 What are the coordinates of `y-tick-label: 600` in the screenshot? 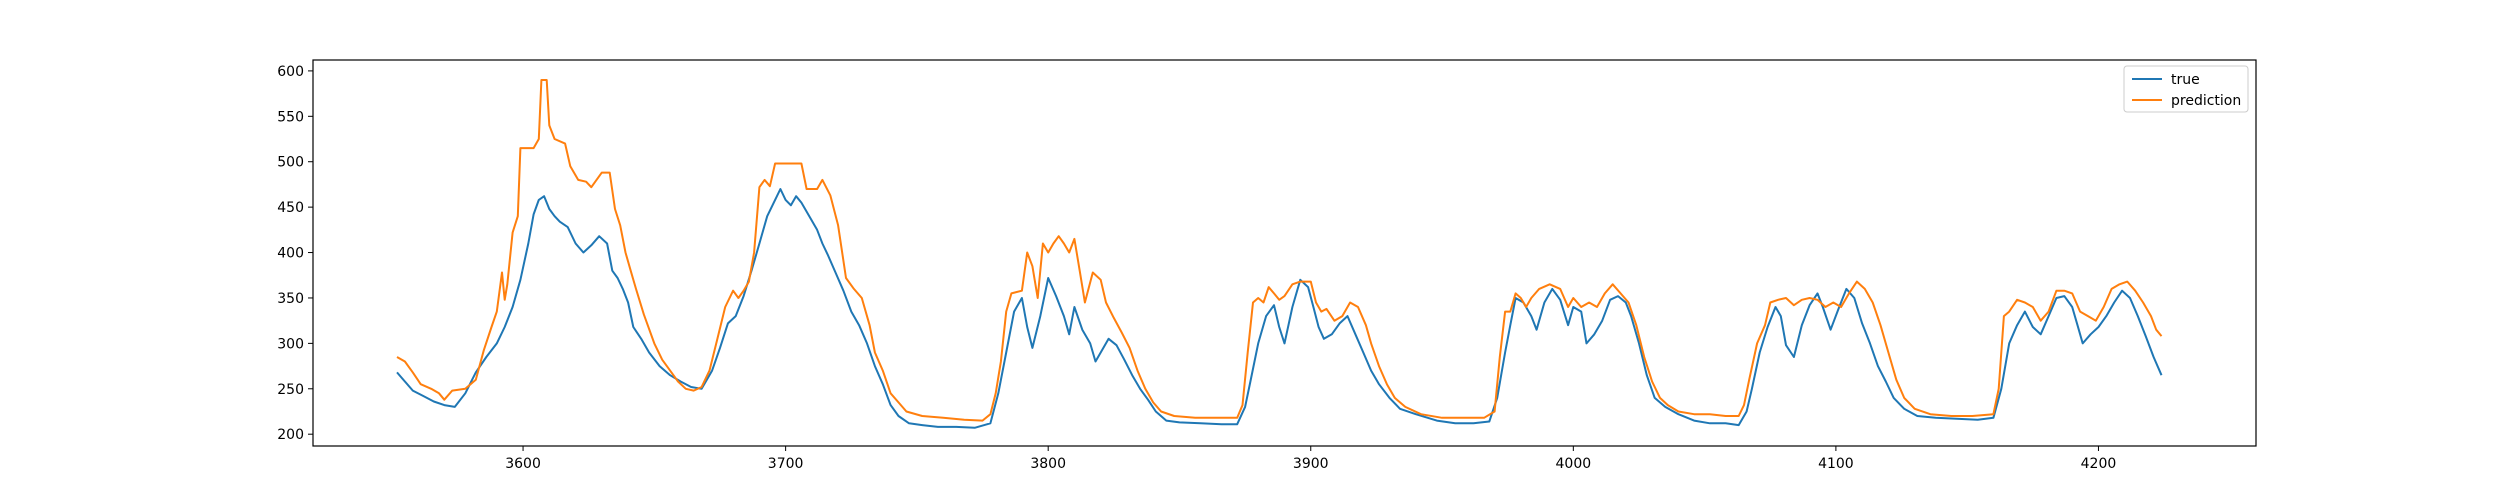 It's located at (290, 72).